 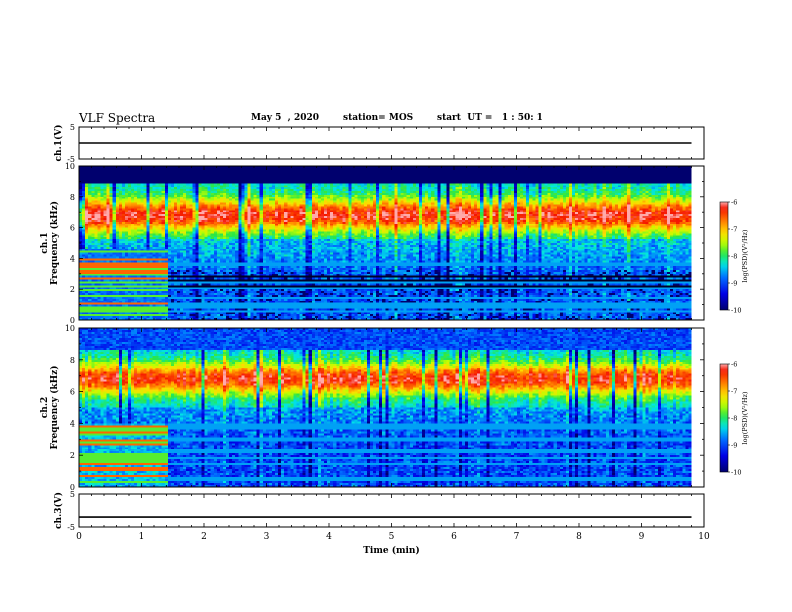 What do you see at coordinates (329, 537) in the screenshot?
I see `x-tick-label: 4` at bounding box center [329, 537].